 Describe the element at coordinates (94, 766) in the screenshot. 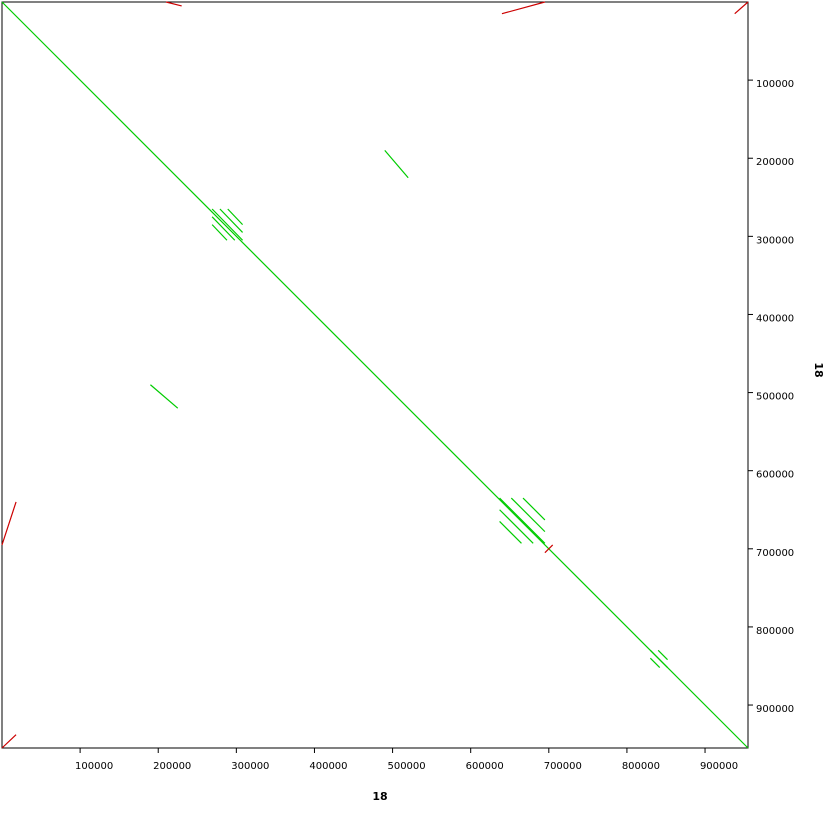

I see `x-tick-label: 100000` at that location.